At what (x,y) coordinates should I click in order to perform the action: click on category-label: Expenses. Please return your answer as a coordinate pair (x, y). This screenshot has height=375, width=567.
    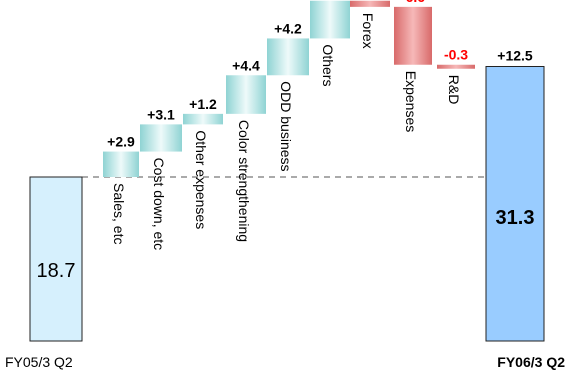
    Looking at the image, I should click on (411, 101).